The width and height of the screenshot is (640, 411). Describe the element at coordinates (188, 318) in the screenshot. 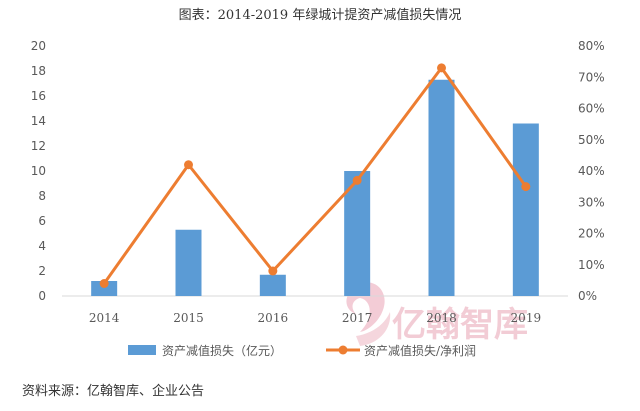

I see `x-tick-label: 2015` at that location.